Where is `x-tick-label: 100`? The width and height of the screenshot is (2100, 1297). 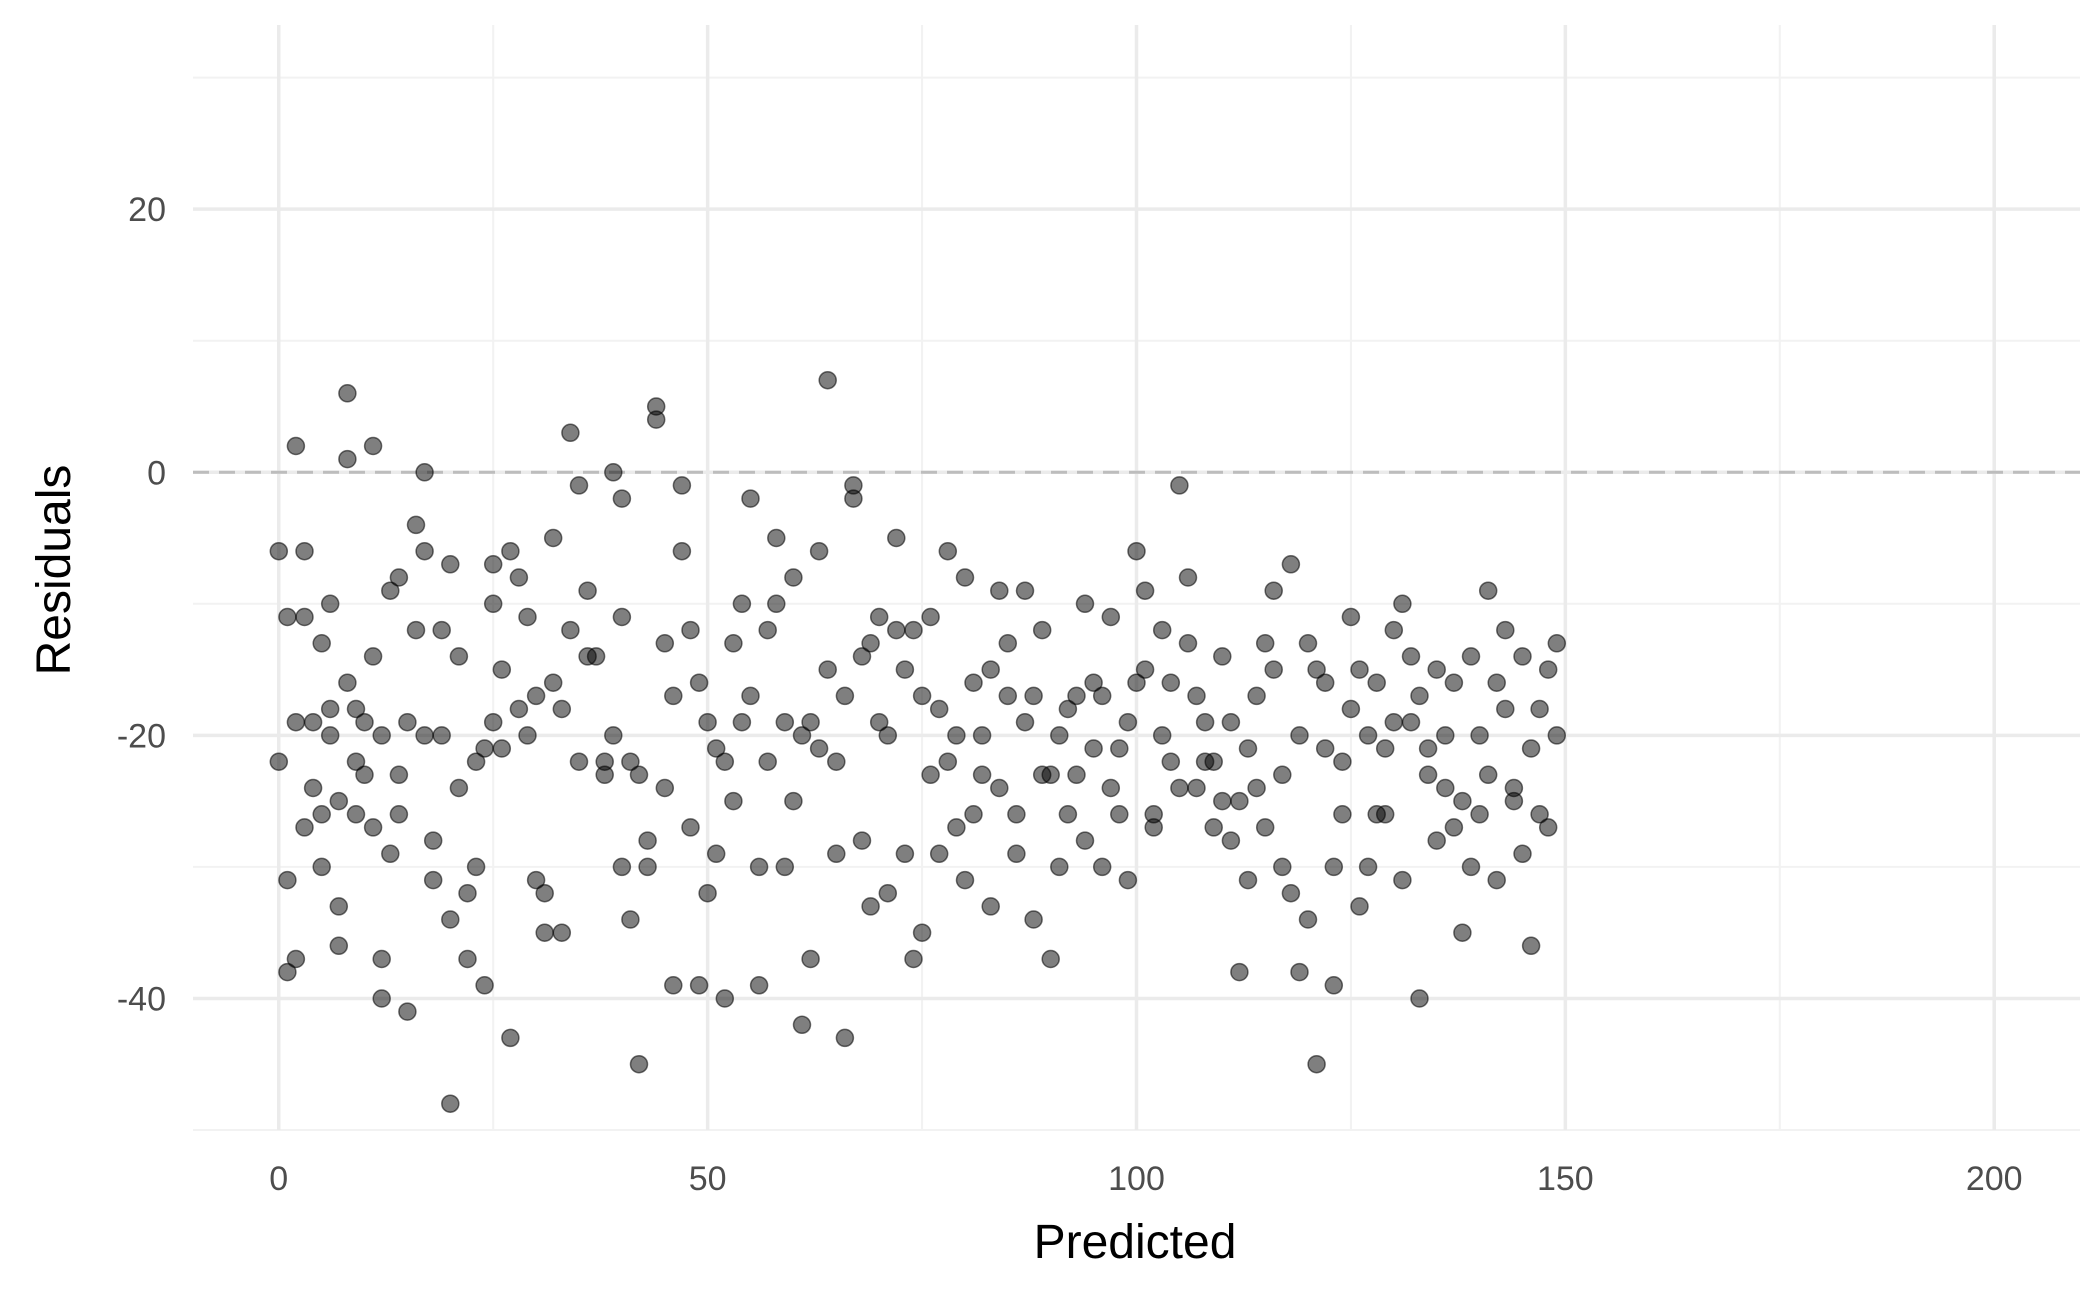
x-tick-label: 100 is located at coordinates (1136, 1179).